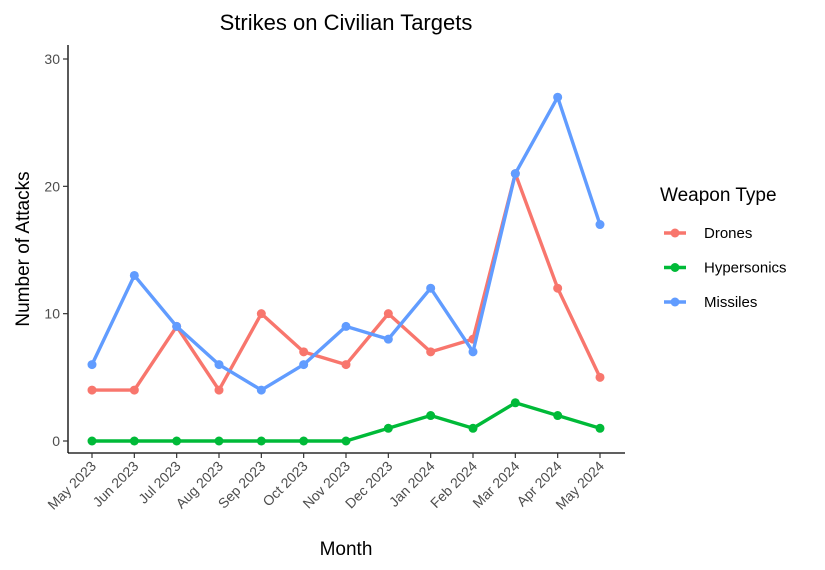 Image resolution: width=825 pixels, height=570 pixels. I want to click on legend-label: Drones, so click(728, 233).